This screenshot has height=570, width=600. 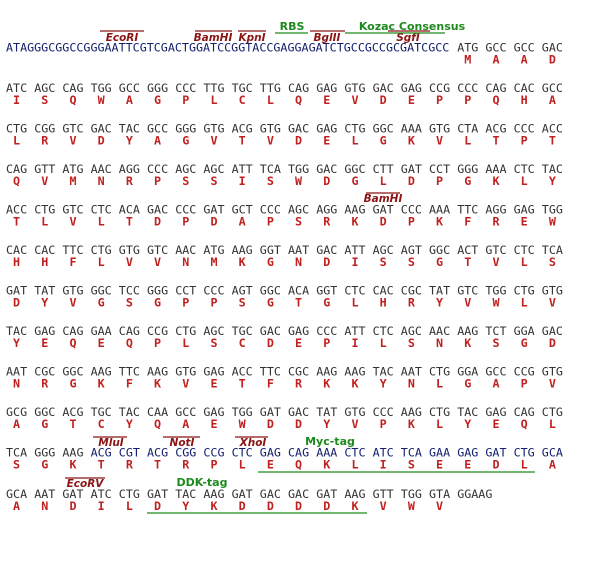 What do you see at coordinates (552, 129) in the screenshot?
I see `codon: ACC` at bounding box center [552, 129].